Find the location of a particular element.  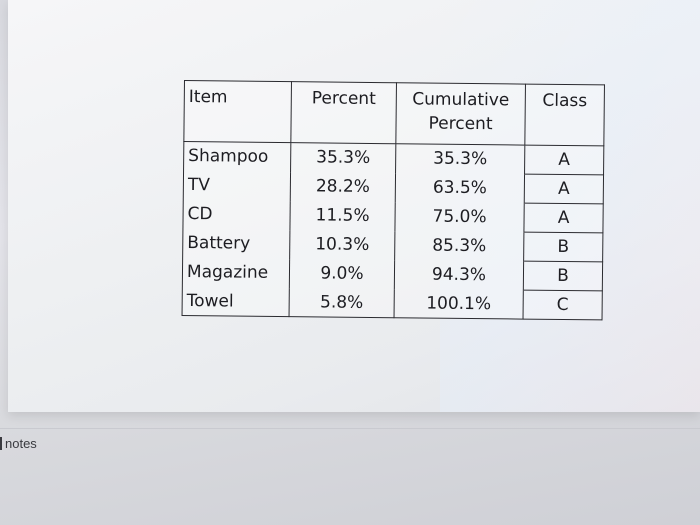

cell-percent: 11.5% is located at coordinates (342, 215).